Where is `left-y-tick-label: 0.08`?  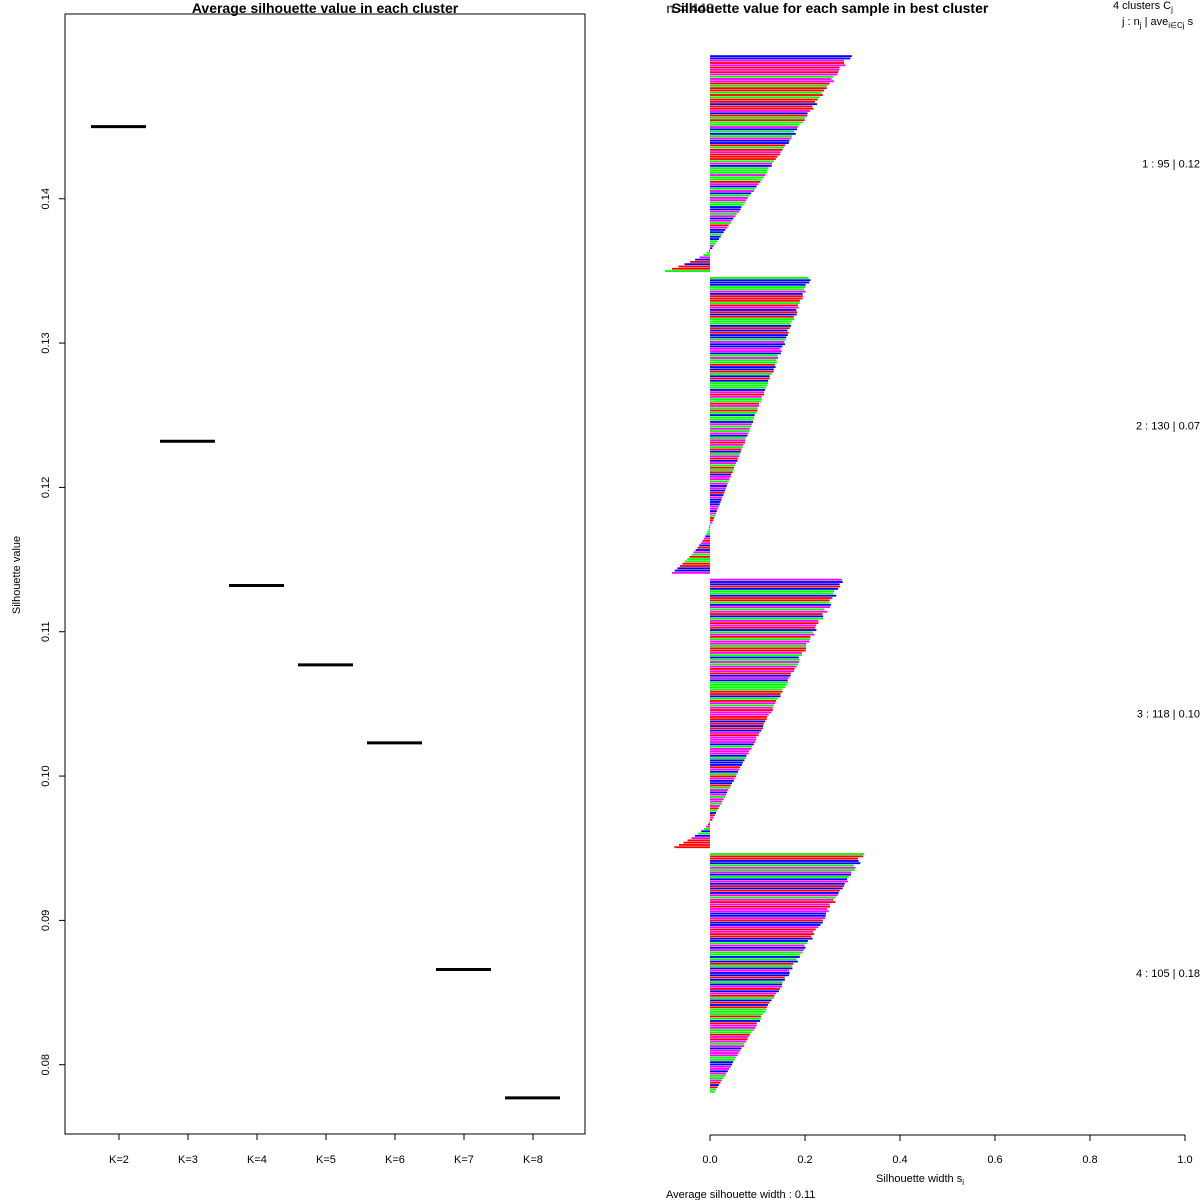 left-y-tick-label: 0.08 is located at coordinates (46, 1064).